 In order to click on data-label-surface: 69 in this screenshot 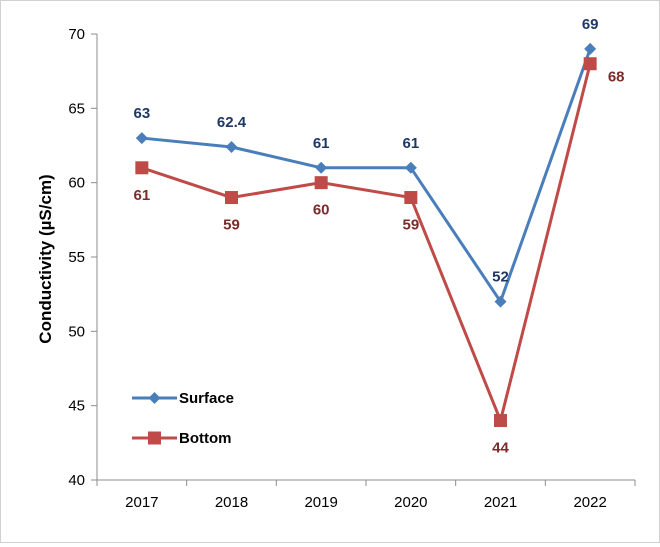, I will do `click(590, 24)`.